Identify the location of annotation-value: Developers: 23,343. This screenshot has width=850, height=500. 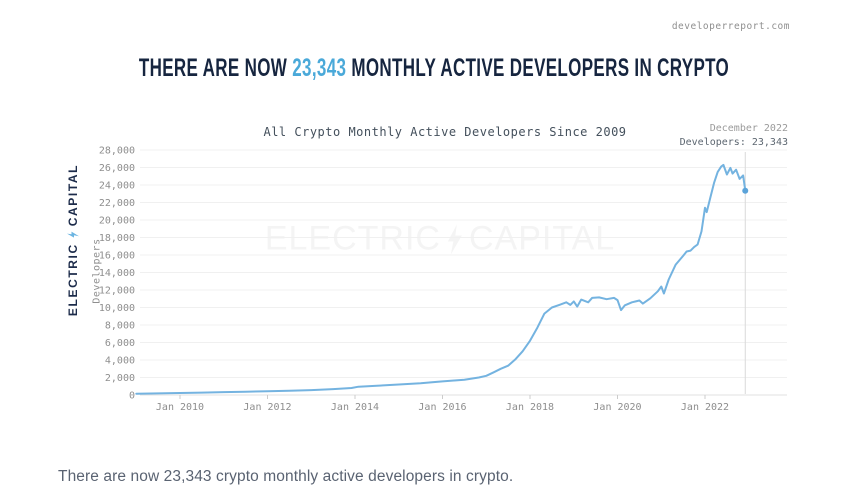
(733, 142).